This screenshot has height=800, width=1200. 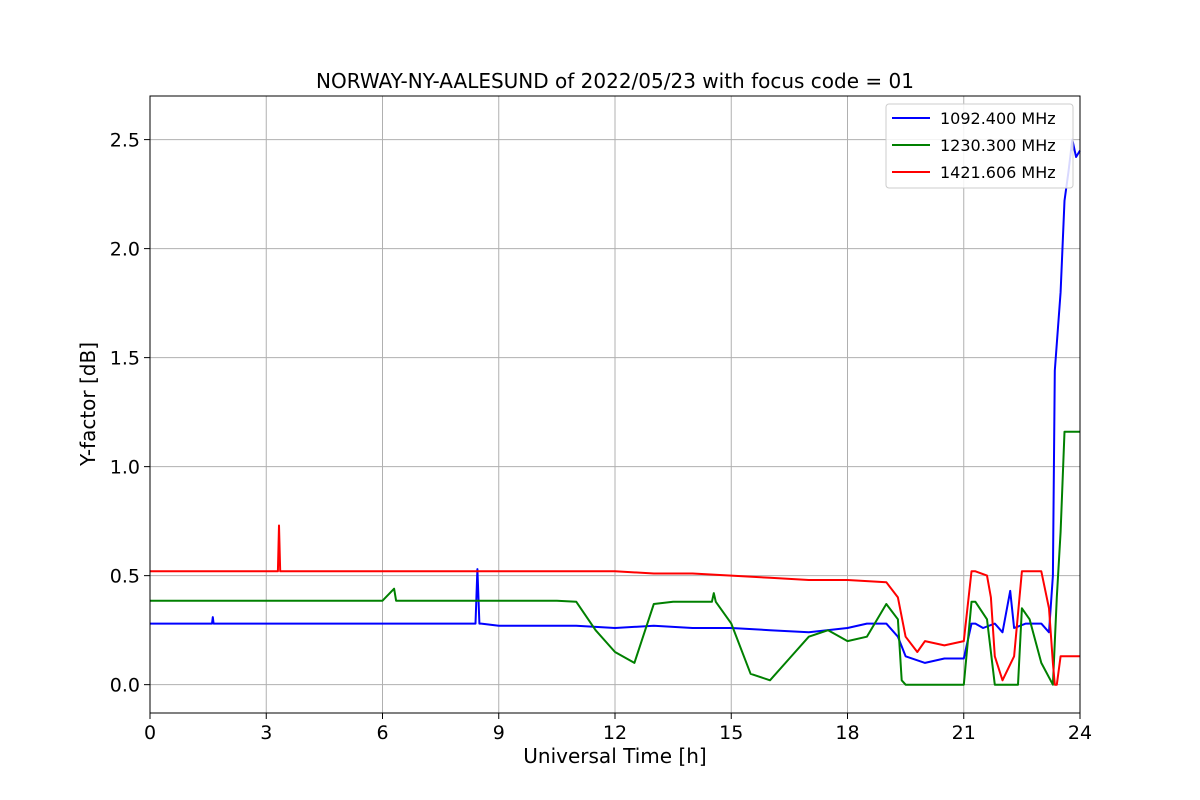 What do you see at coordinates (125, 141) in the screenshot?
I see `y-tick-label: 2.5` at bounding box center [125, 141].